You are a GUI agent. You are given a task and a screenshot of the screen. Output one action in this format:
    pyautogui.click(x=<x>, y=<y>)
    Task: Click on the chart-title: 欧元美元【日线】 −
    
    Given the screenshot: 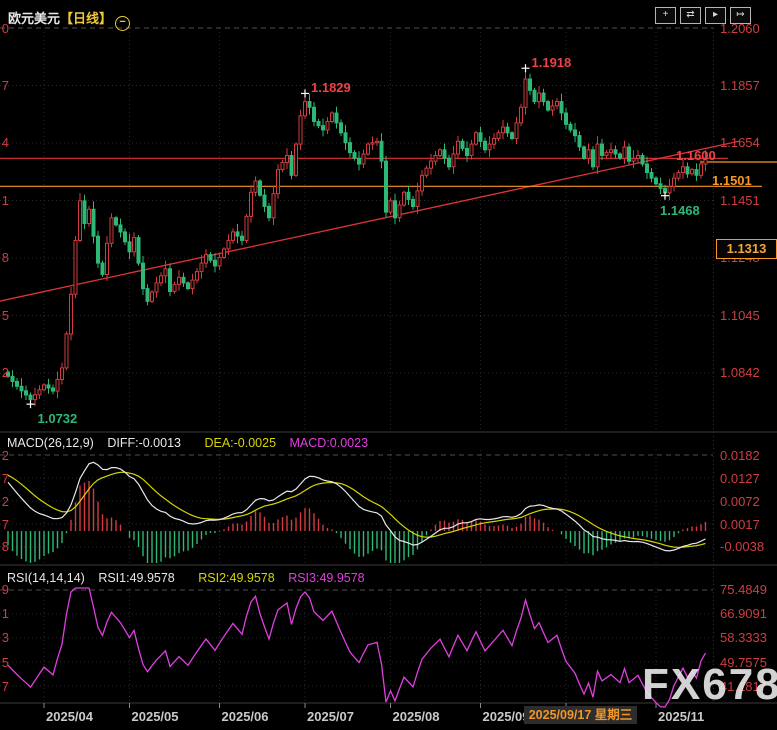 What is the action you would take?
    pyautogui.click(x=69, y=19)
    